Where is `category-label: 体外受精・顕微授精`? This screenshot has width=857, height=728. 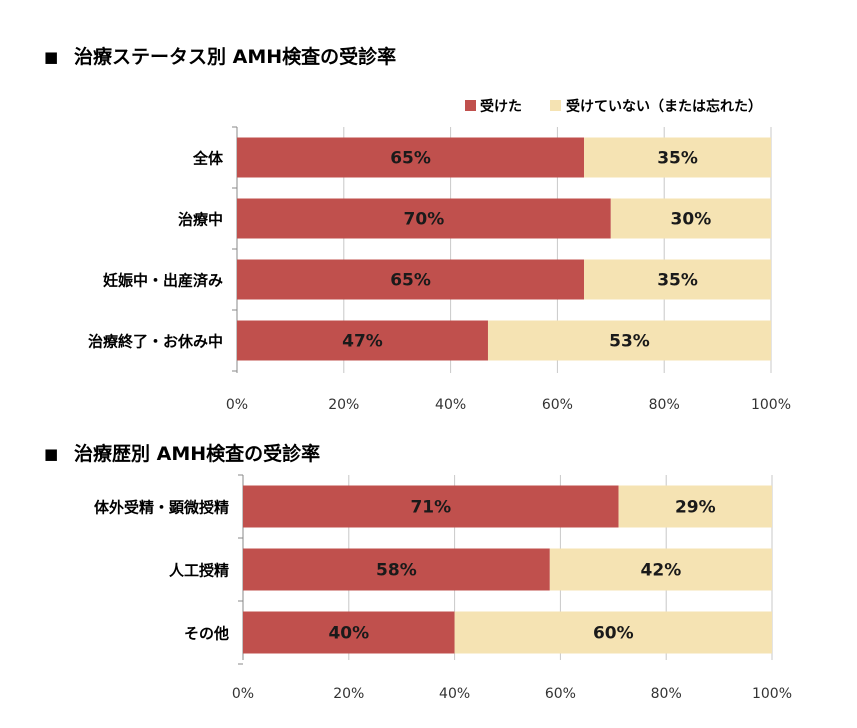
category-label: 体外受精・顕微授精 is located at coordinates (161, 508).